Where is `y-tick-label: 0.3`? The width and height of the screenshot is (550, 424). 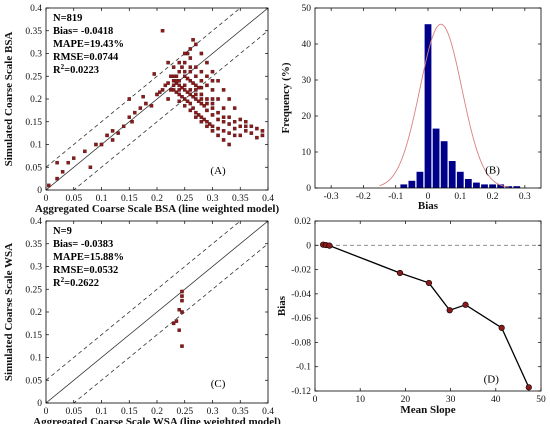
y-tick-label: 0.3 is located at coordinates (36, 268).